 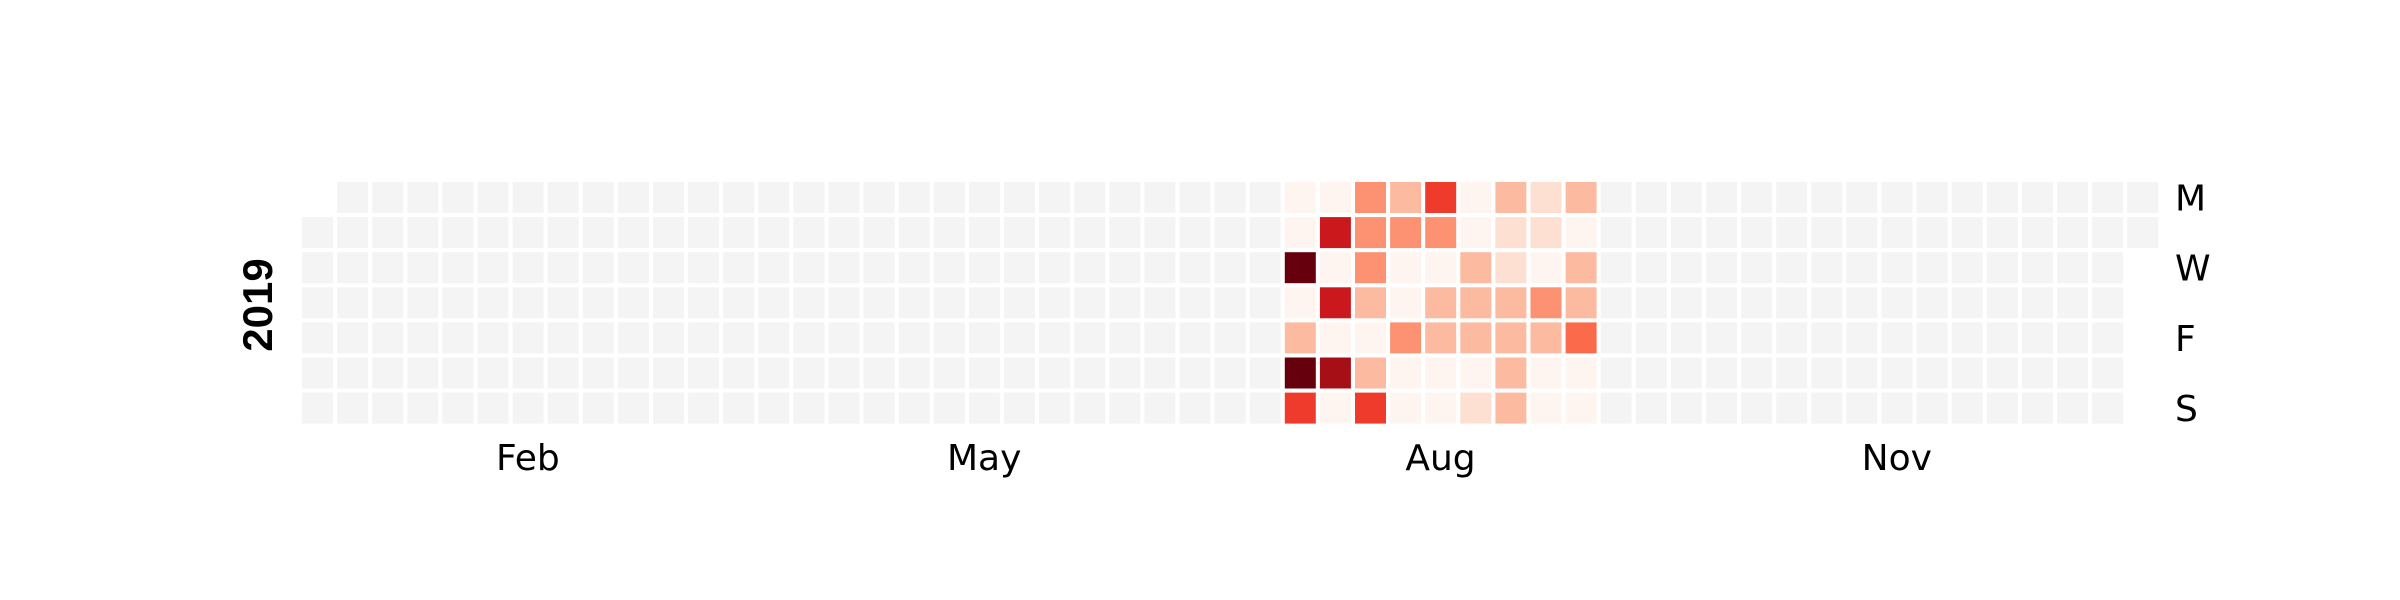 I want to click on month-label-feb: Feb, so click(x=528, y=458).